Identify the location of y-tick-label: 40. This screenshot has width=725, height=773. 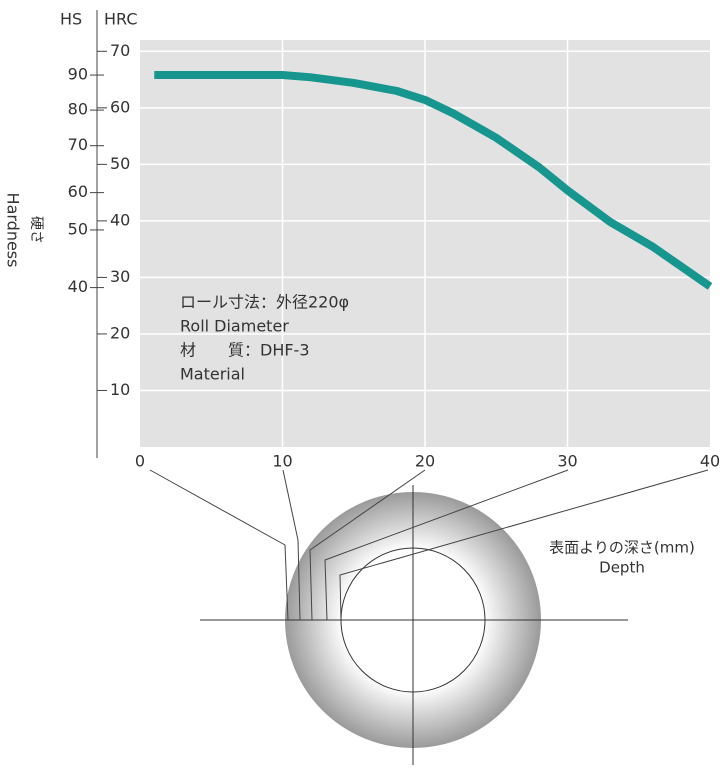
(120, 219).